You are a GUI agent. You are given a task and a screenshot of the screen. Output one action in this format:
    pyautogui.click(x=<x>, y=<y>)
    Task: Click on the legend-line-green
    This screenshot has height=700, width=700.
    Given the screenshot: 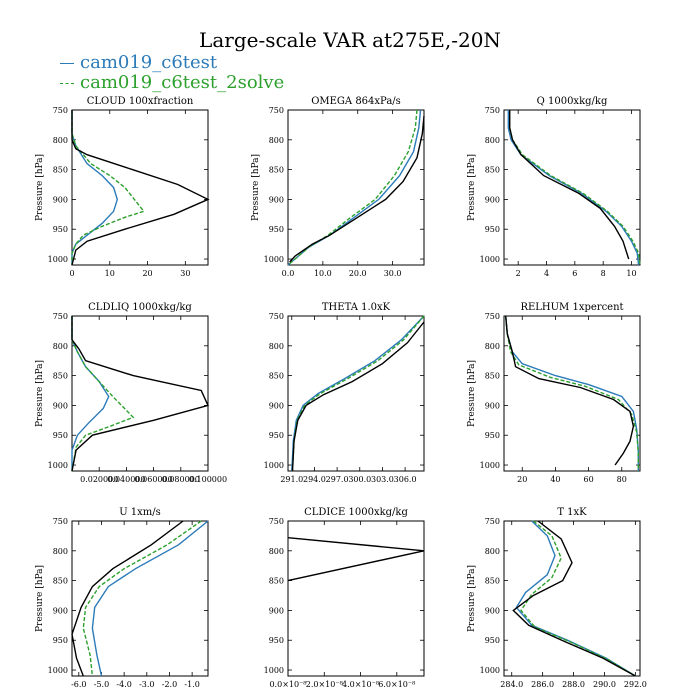 What is the action you would take?
    pyautogui.click(x=67, y=83)
    